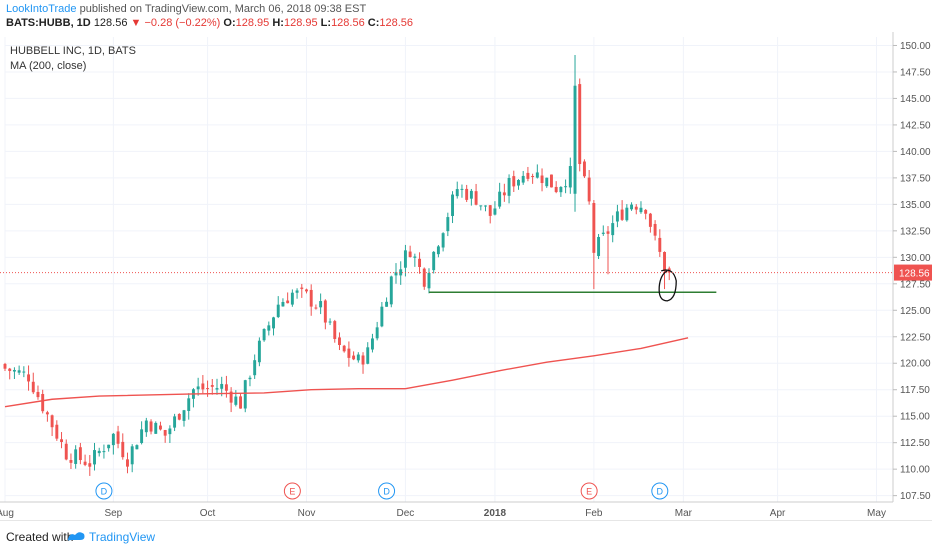 This screenshot has height=551, width=932. What do you see at coordinates (915, 284) in the screenshot?
I see `price-tick-label: 127.50` at bounding box center [915, 284].